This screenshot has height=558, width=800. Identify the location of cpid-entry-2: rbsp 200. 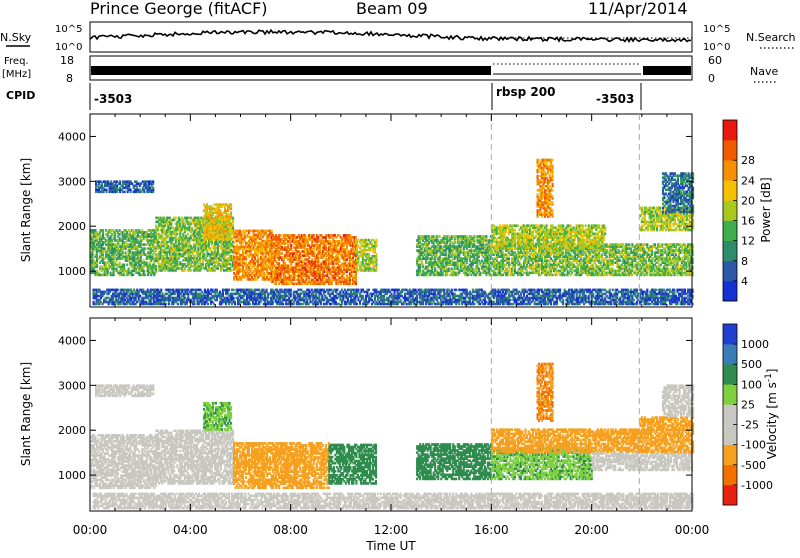
(525, 92).